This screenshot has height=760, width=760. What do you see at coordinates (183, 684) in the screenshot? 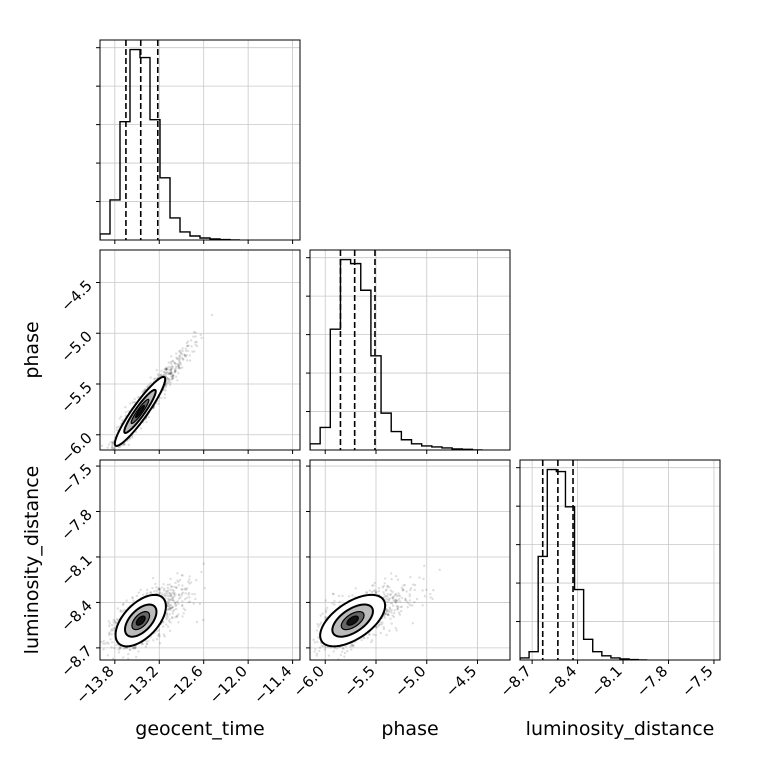
I see `x-tick-label: −12.6` at bounding box center [183, 684].